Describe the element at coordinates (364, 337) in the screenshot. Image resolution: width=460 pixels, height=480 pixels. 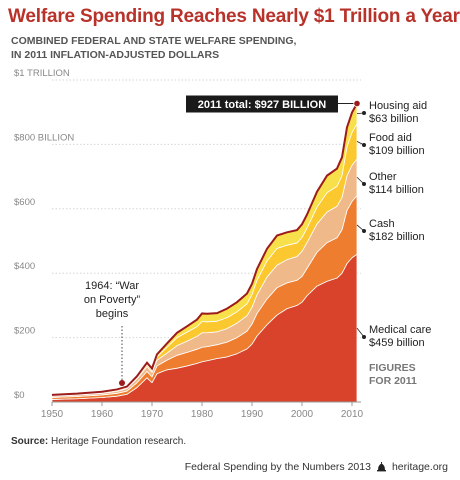
I see `leader-dot-medical-care` at that location.